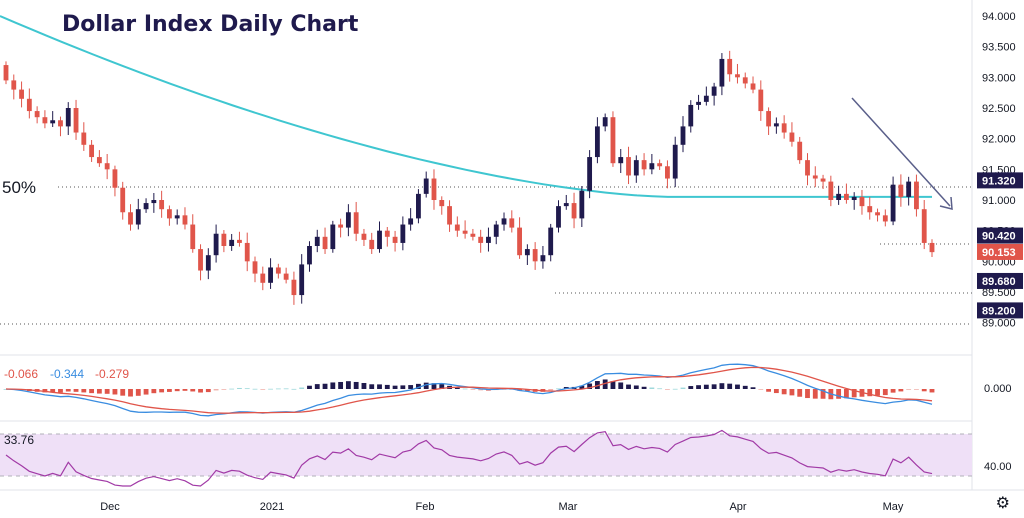 The height and width of the screenshot is (518, 1024). Describe the element at coordinates (67, 374) in the screenshot. I see `macd-line-value: -0.344` at that location.